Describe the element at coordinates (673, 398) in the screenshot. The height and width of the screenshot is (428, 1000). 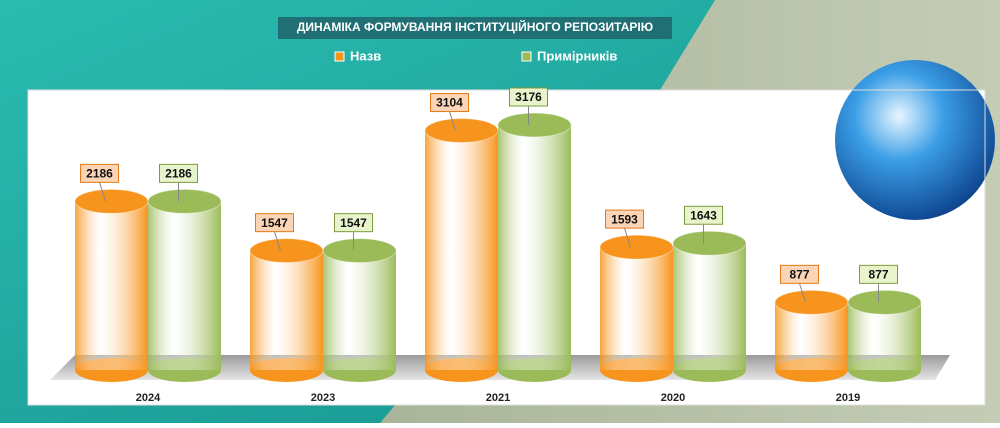
I see `x-tick-label: 2020` at that location.